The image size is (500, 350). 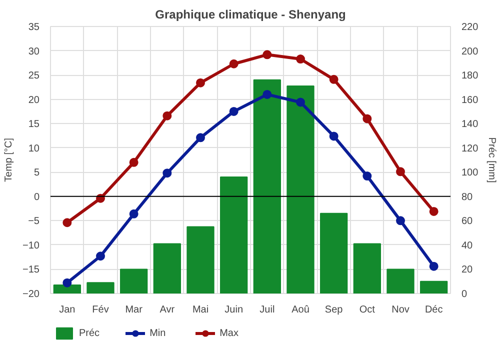 I want to click on y2-tick-label: 60, so click(x=468, y=222).